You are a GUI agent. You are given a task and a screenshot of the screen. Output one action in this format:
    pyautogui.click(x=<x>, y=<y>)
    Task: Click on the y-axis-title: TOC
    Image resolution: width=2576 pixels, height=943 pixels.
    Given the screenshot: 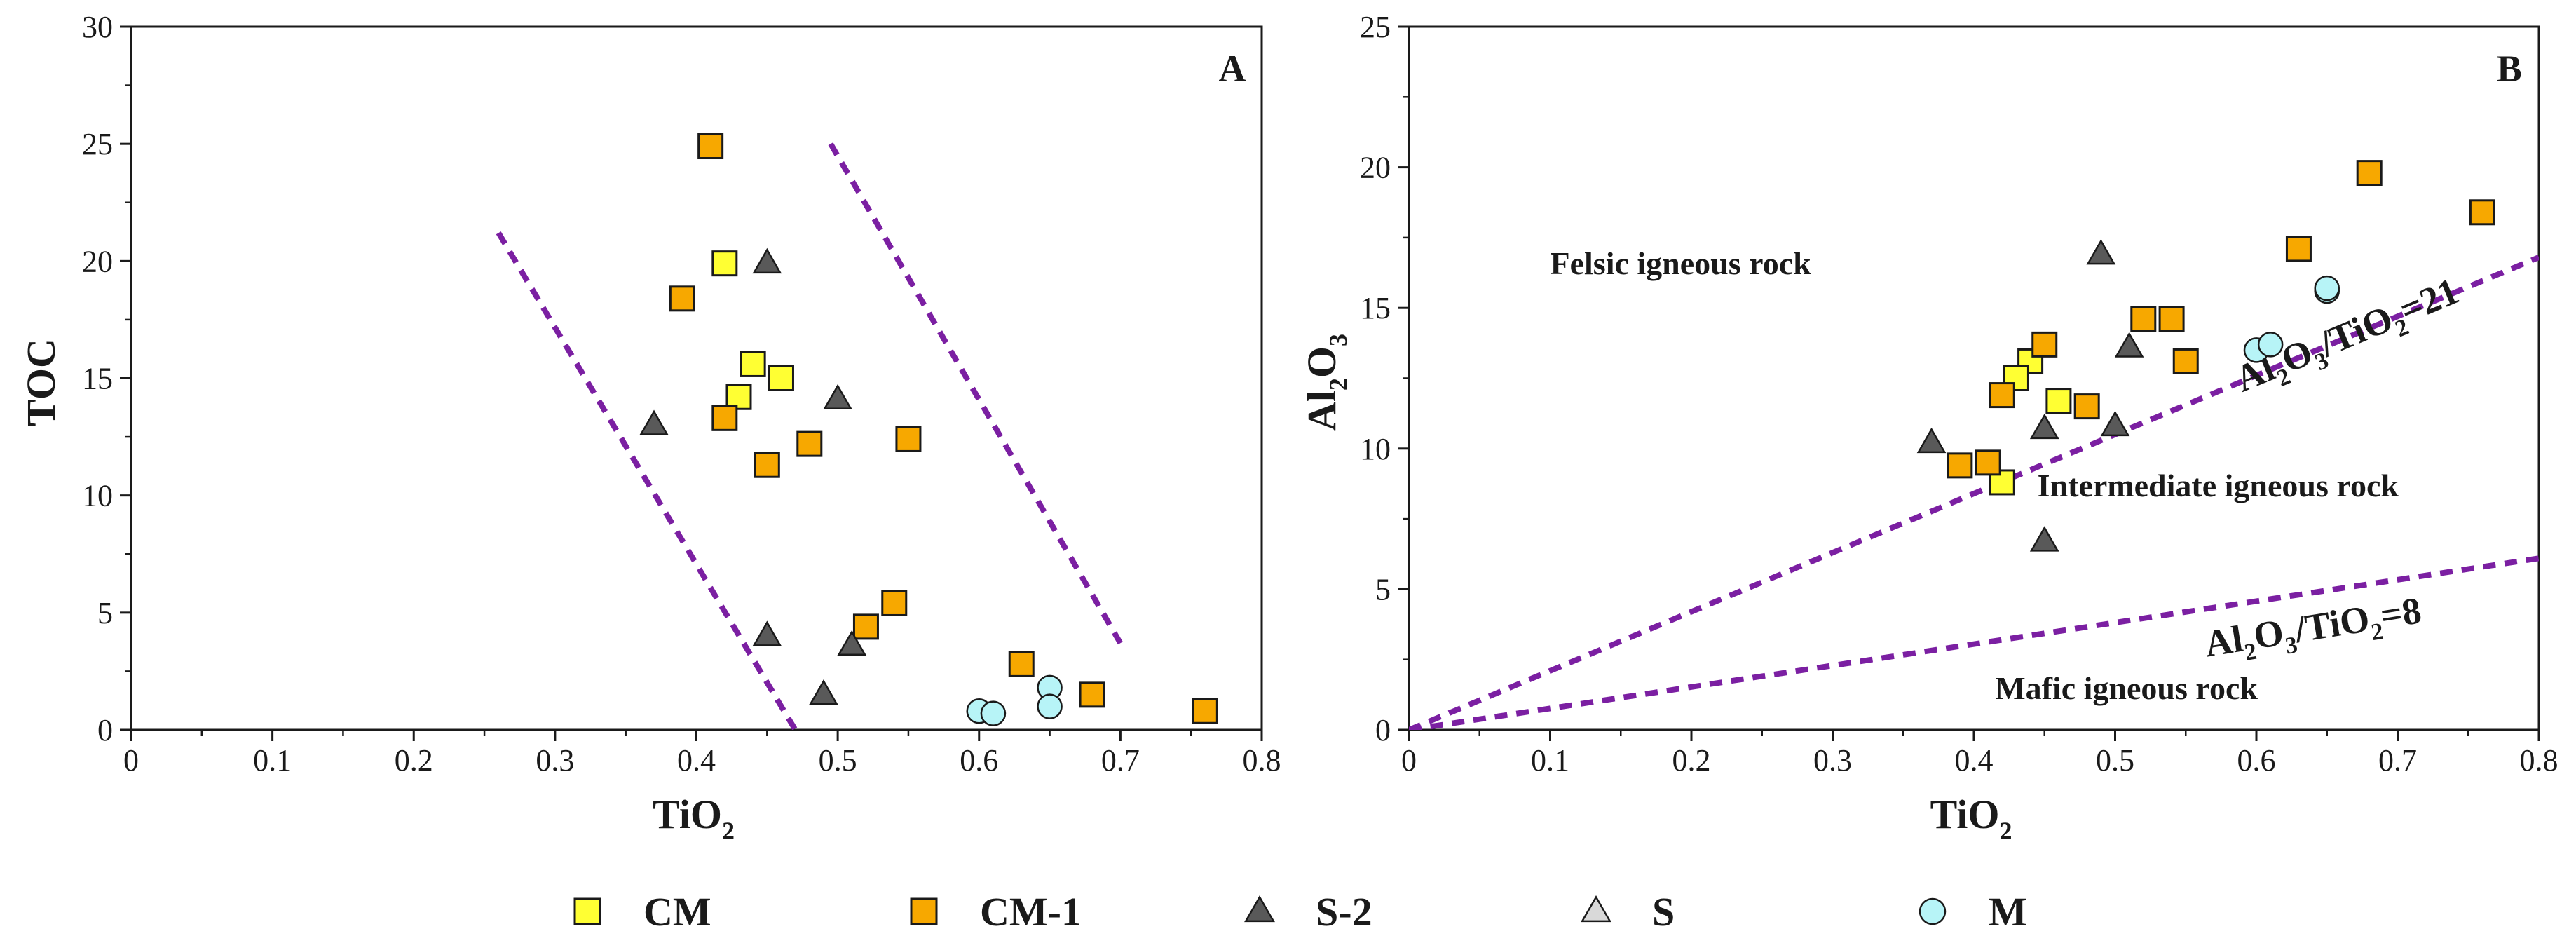 What is the action you would take?
    pyautogui.click(x=41, y=382)
    